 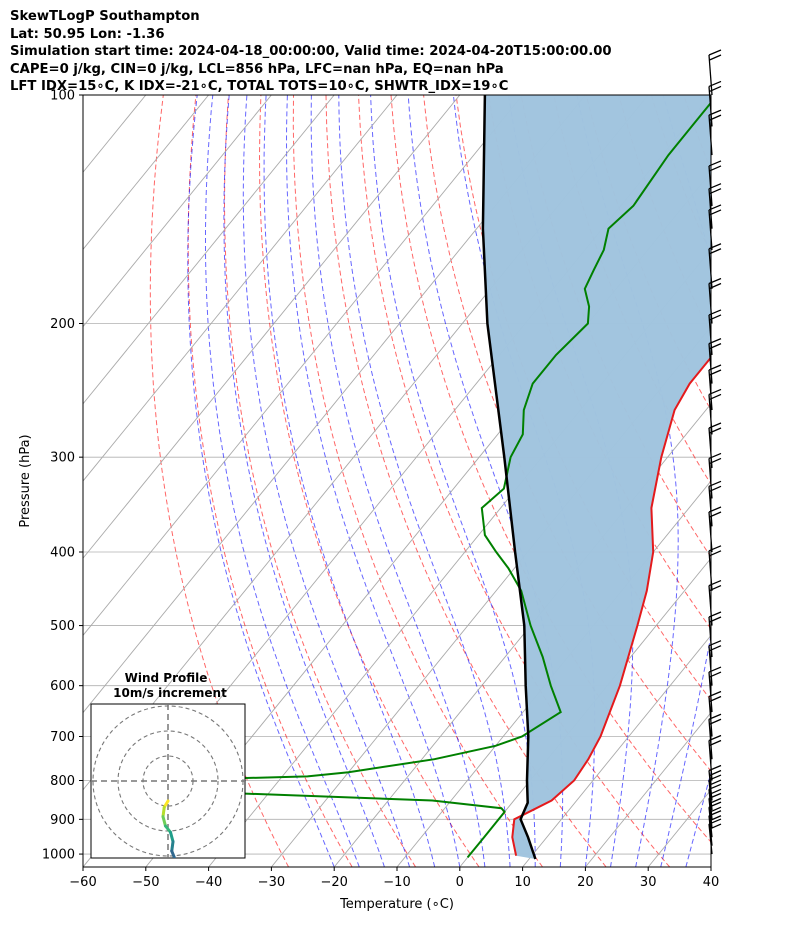 I want to click on x-tick-label: 20, so click(x=585, y=882).